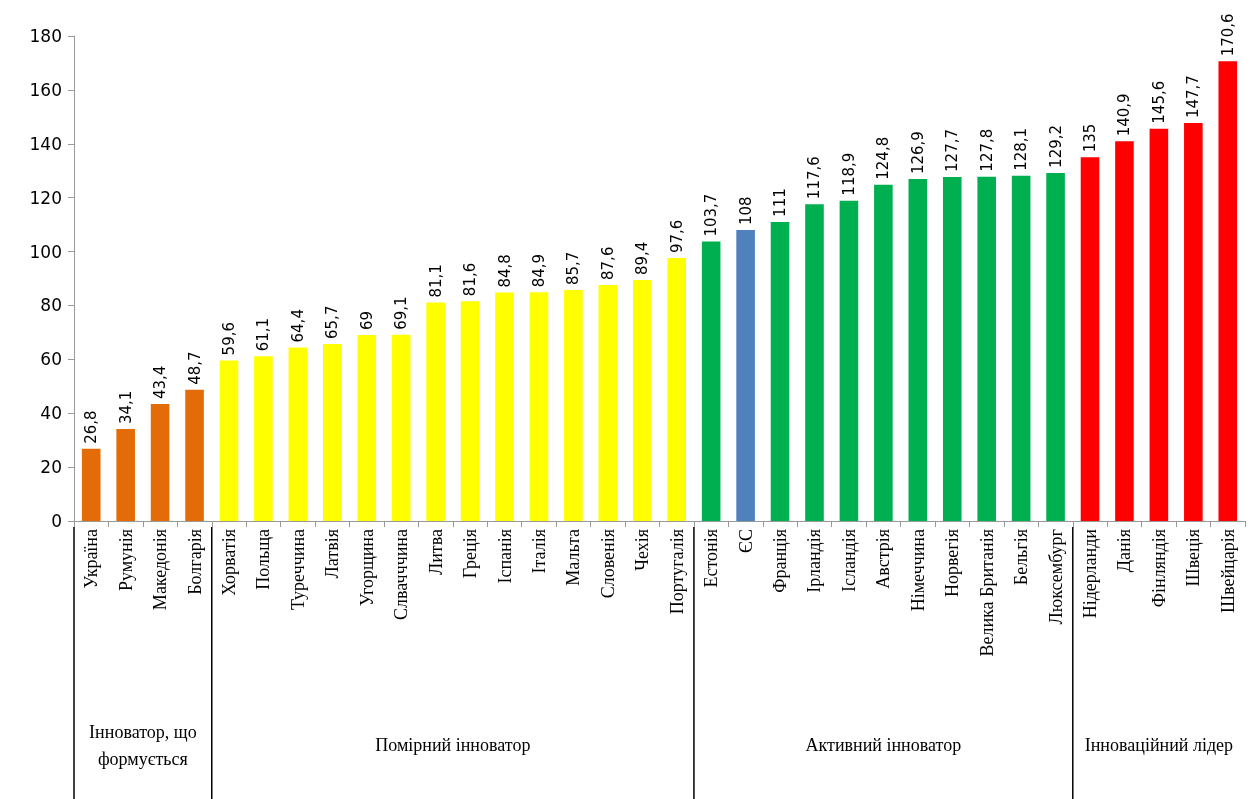  What do you see at coordinates (194, 562) in the screenshot?
I see `x-tick-label: Болгарія` at bounding box center [194, 562].